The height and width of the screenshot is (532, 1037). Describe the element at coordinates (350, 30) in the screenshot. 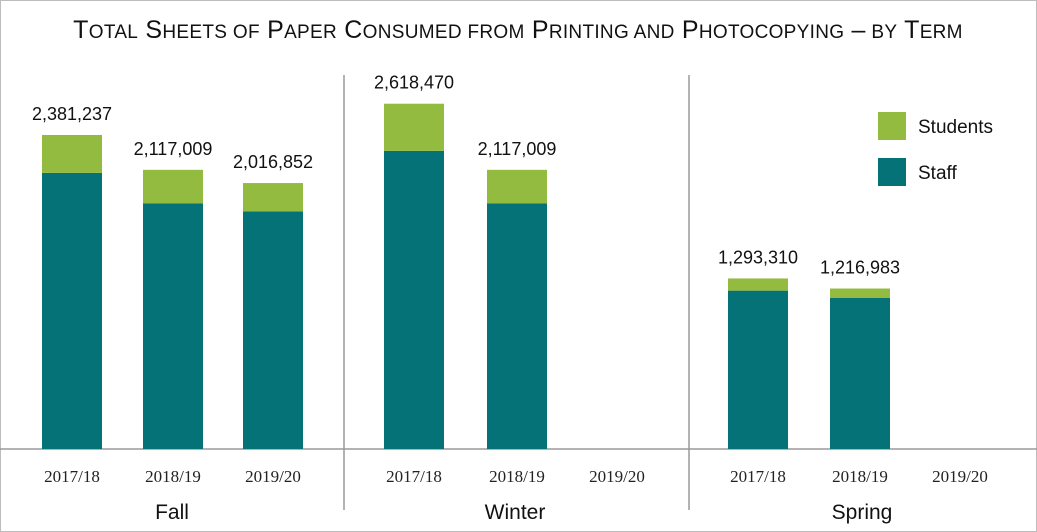

I see `title-word-initial: C` at that location.